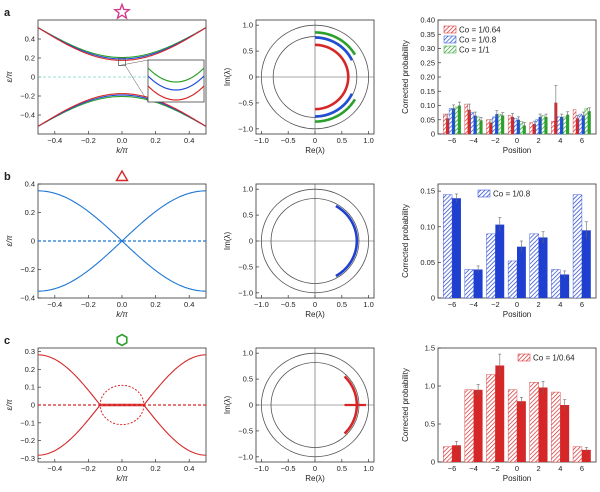 The image size is (600, 492). Describe the element at coordinates (176, 81) in the screenshot. I see `inset-box` at that location.